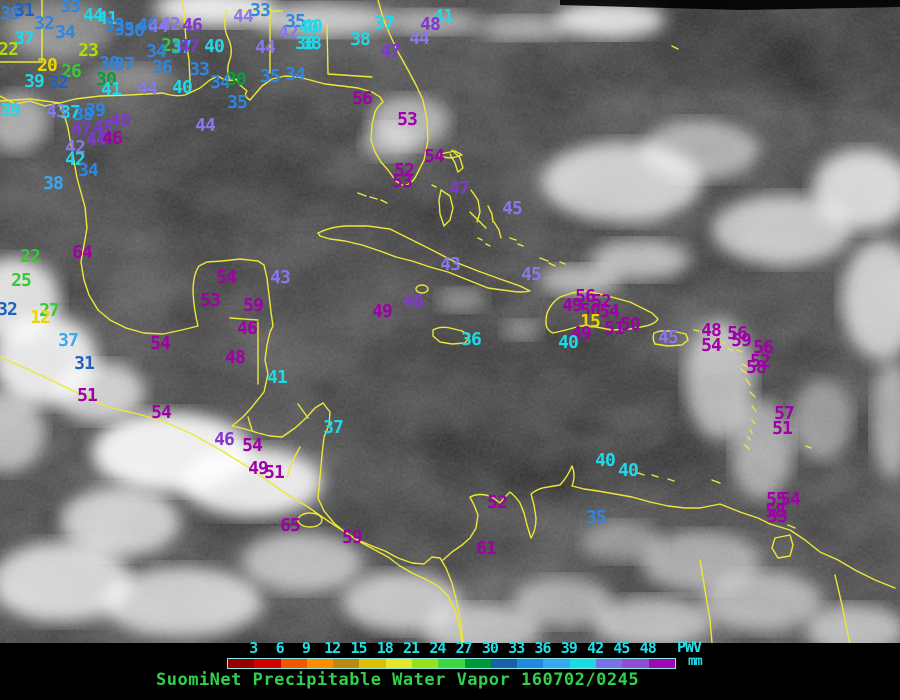  What do you see at coordinates (695, 661) in the screenshot?
I see `mm-unit-label: mm` at bounding box center [695, 661].